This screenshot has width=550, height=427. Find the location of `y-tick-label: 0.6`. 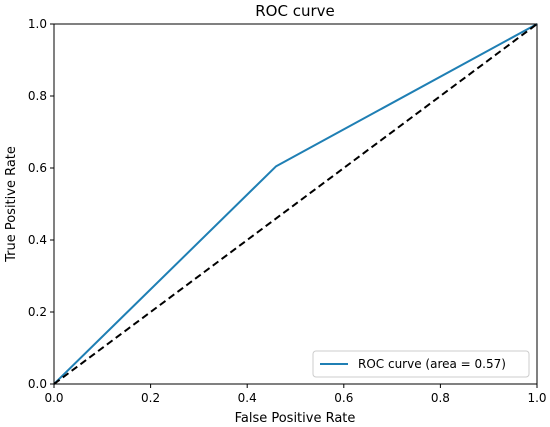

y-tick-label: 0.6 is located at coordinates (37, 168).